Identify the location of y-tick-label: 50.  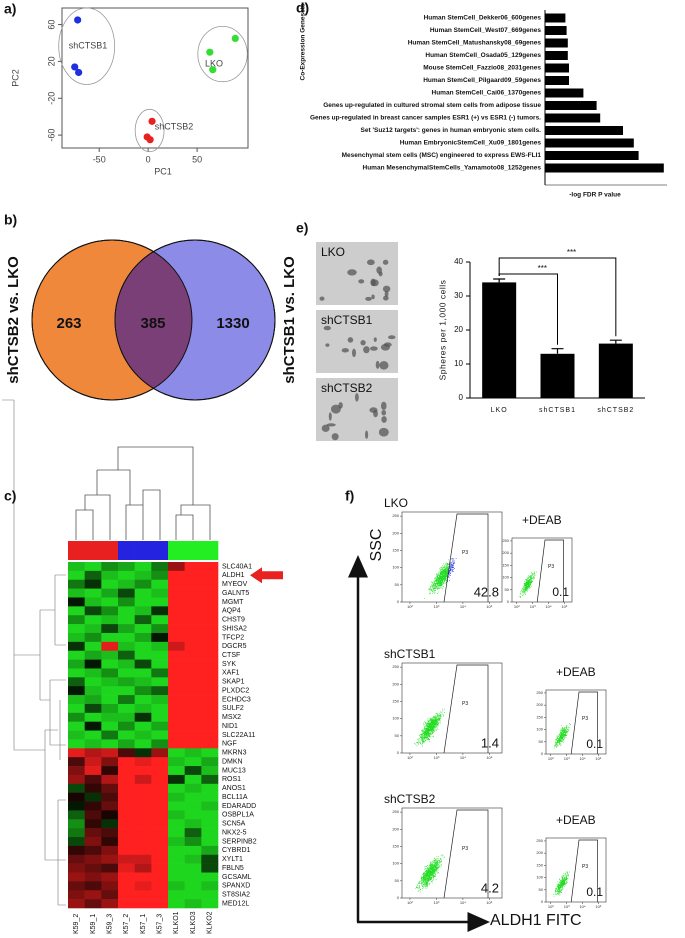
(541, 741).